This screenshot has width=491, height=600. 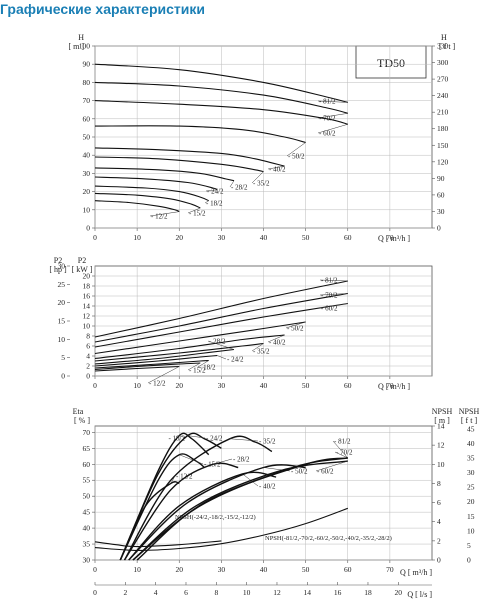 What do you see at coordinates (441, 464) in the screenshot?
I see `npsh-m-tick-label: 10` at bounding box center [441, 464].